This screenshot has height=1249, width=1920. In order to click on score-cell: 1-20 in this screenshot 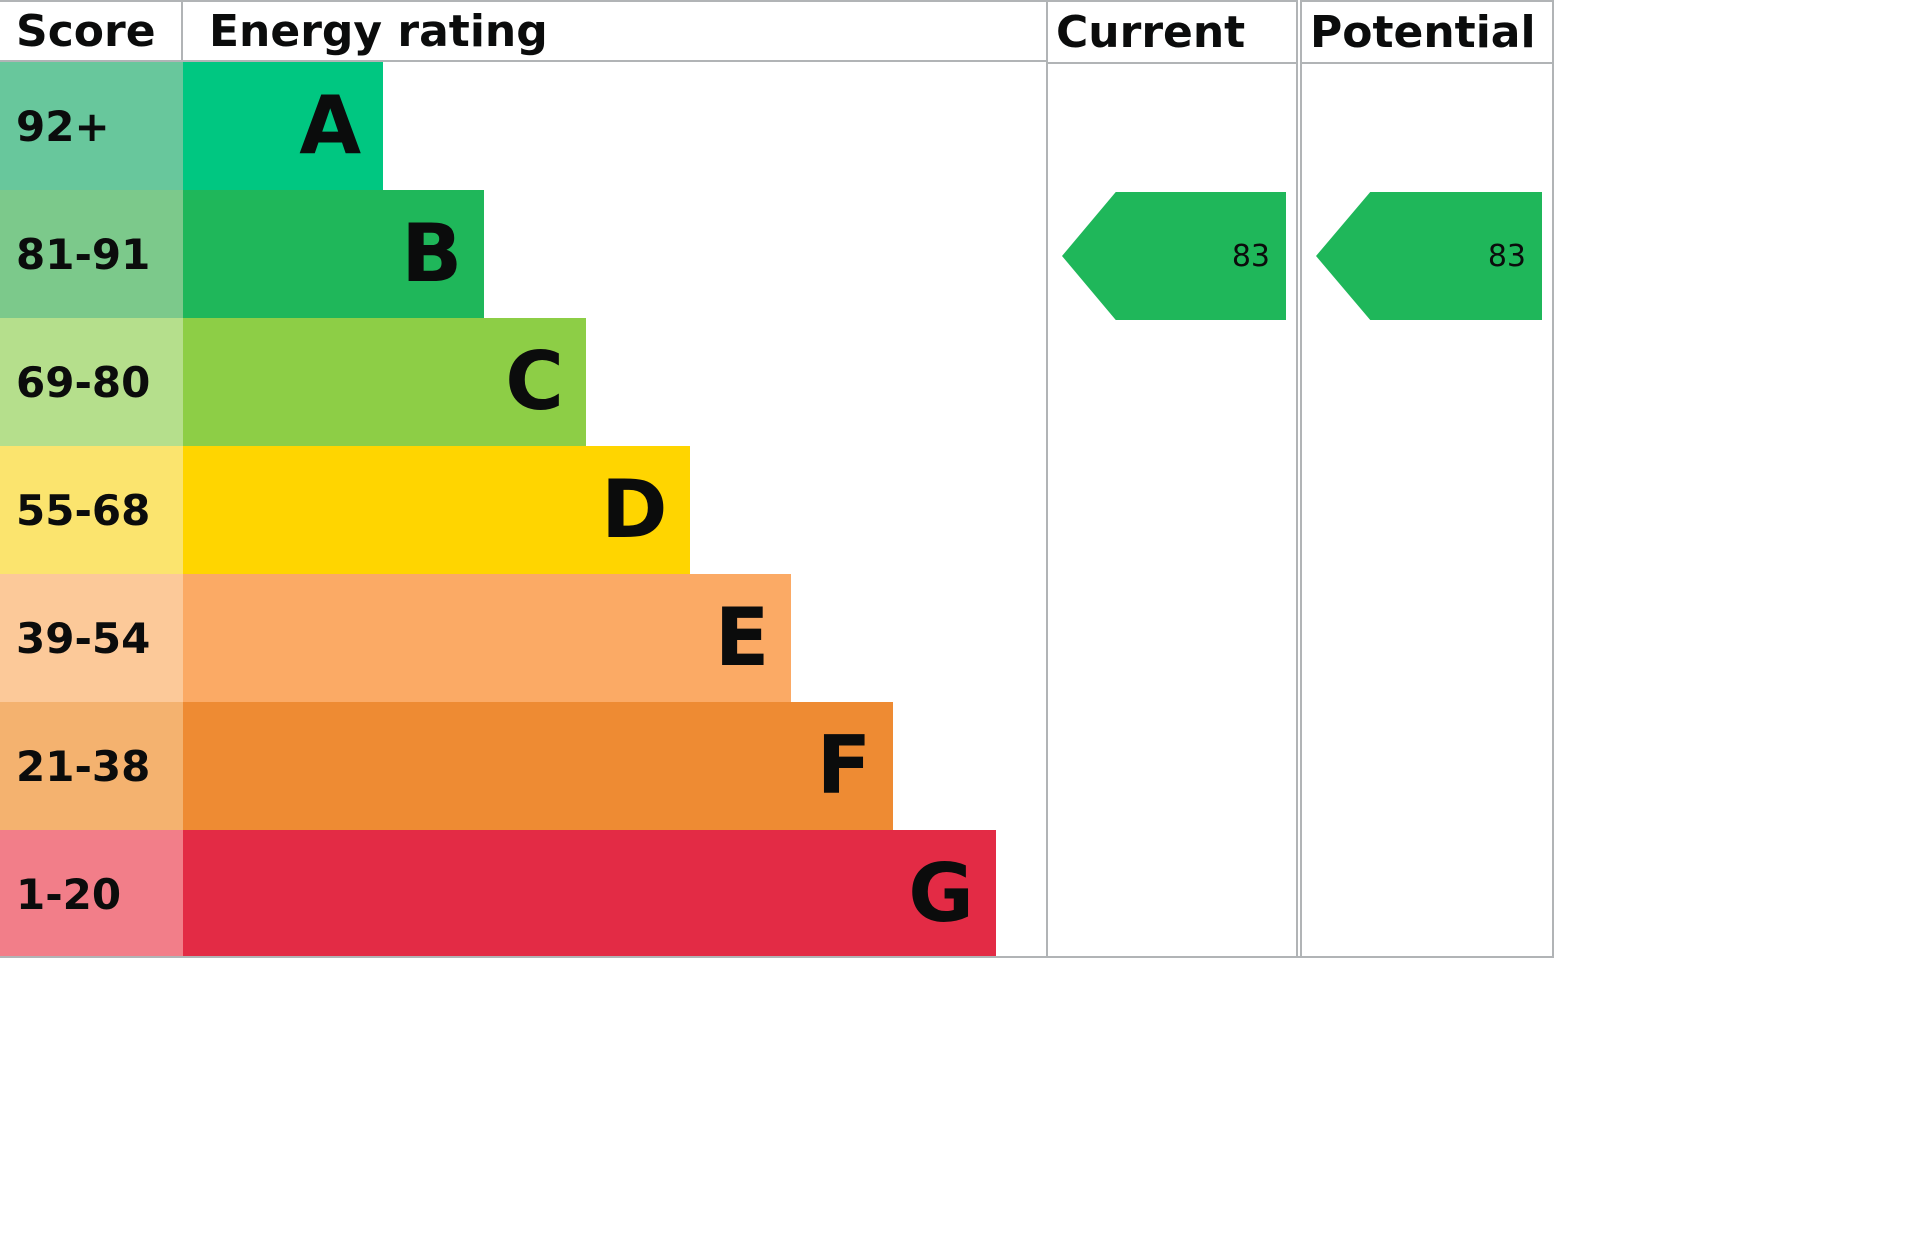, I will do `click(91, 894)`.